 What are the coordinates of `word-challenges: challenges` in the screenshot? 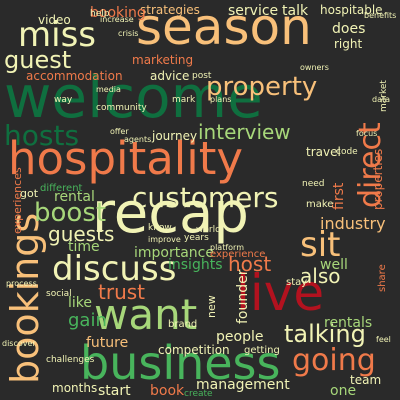 It's located at (70, 360).